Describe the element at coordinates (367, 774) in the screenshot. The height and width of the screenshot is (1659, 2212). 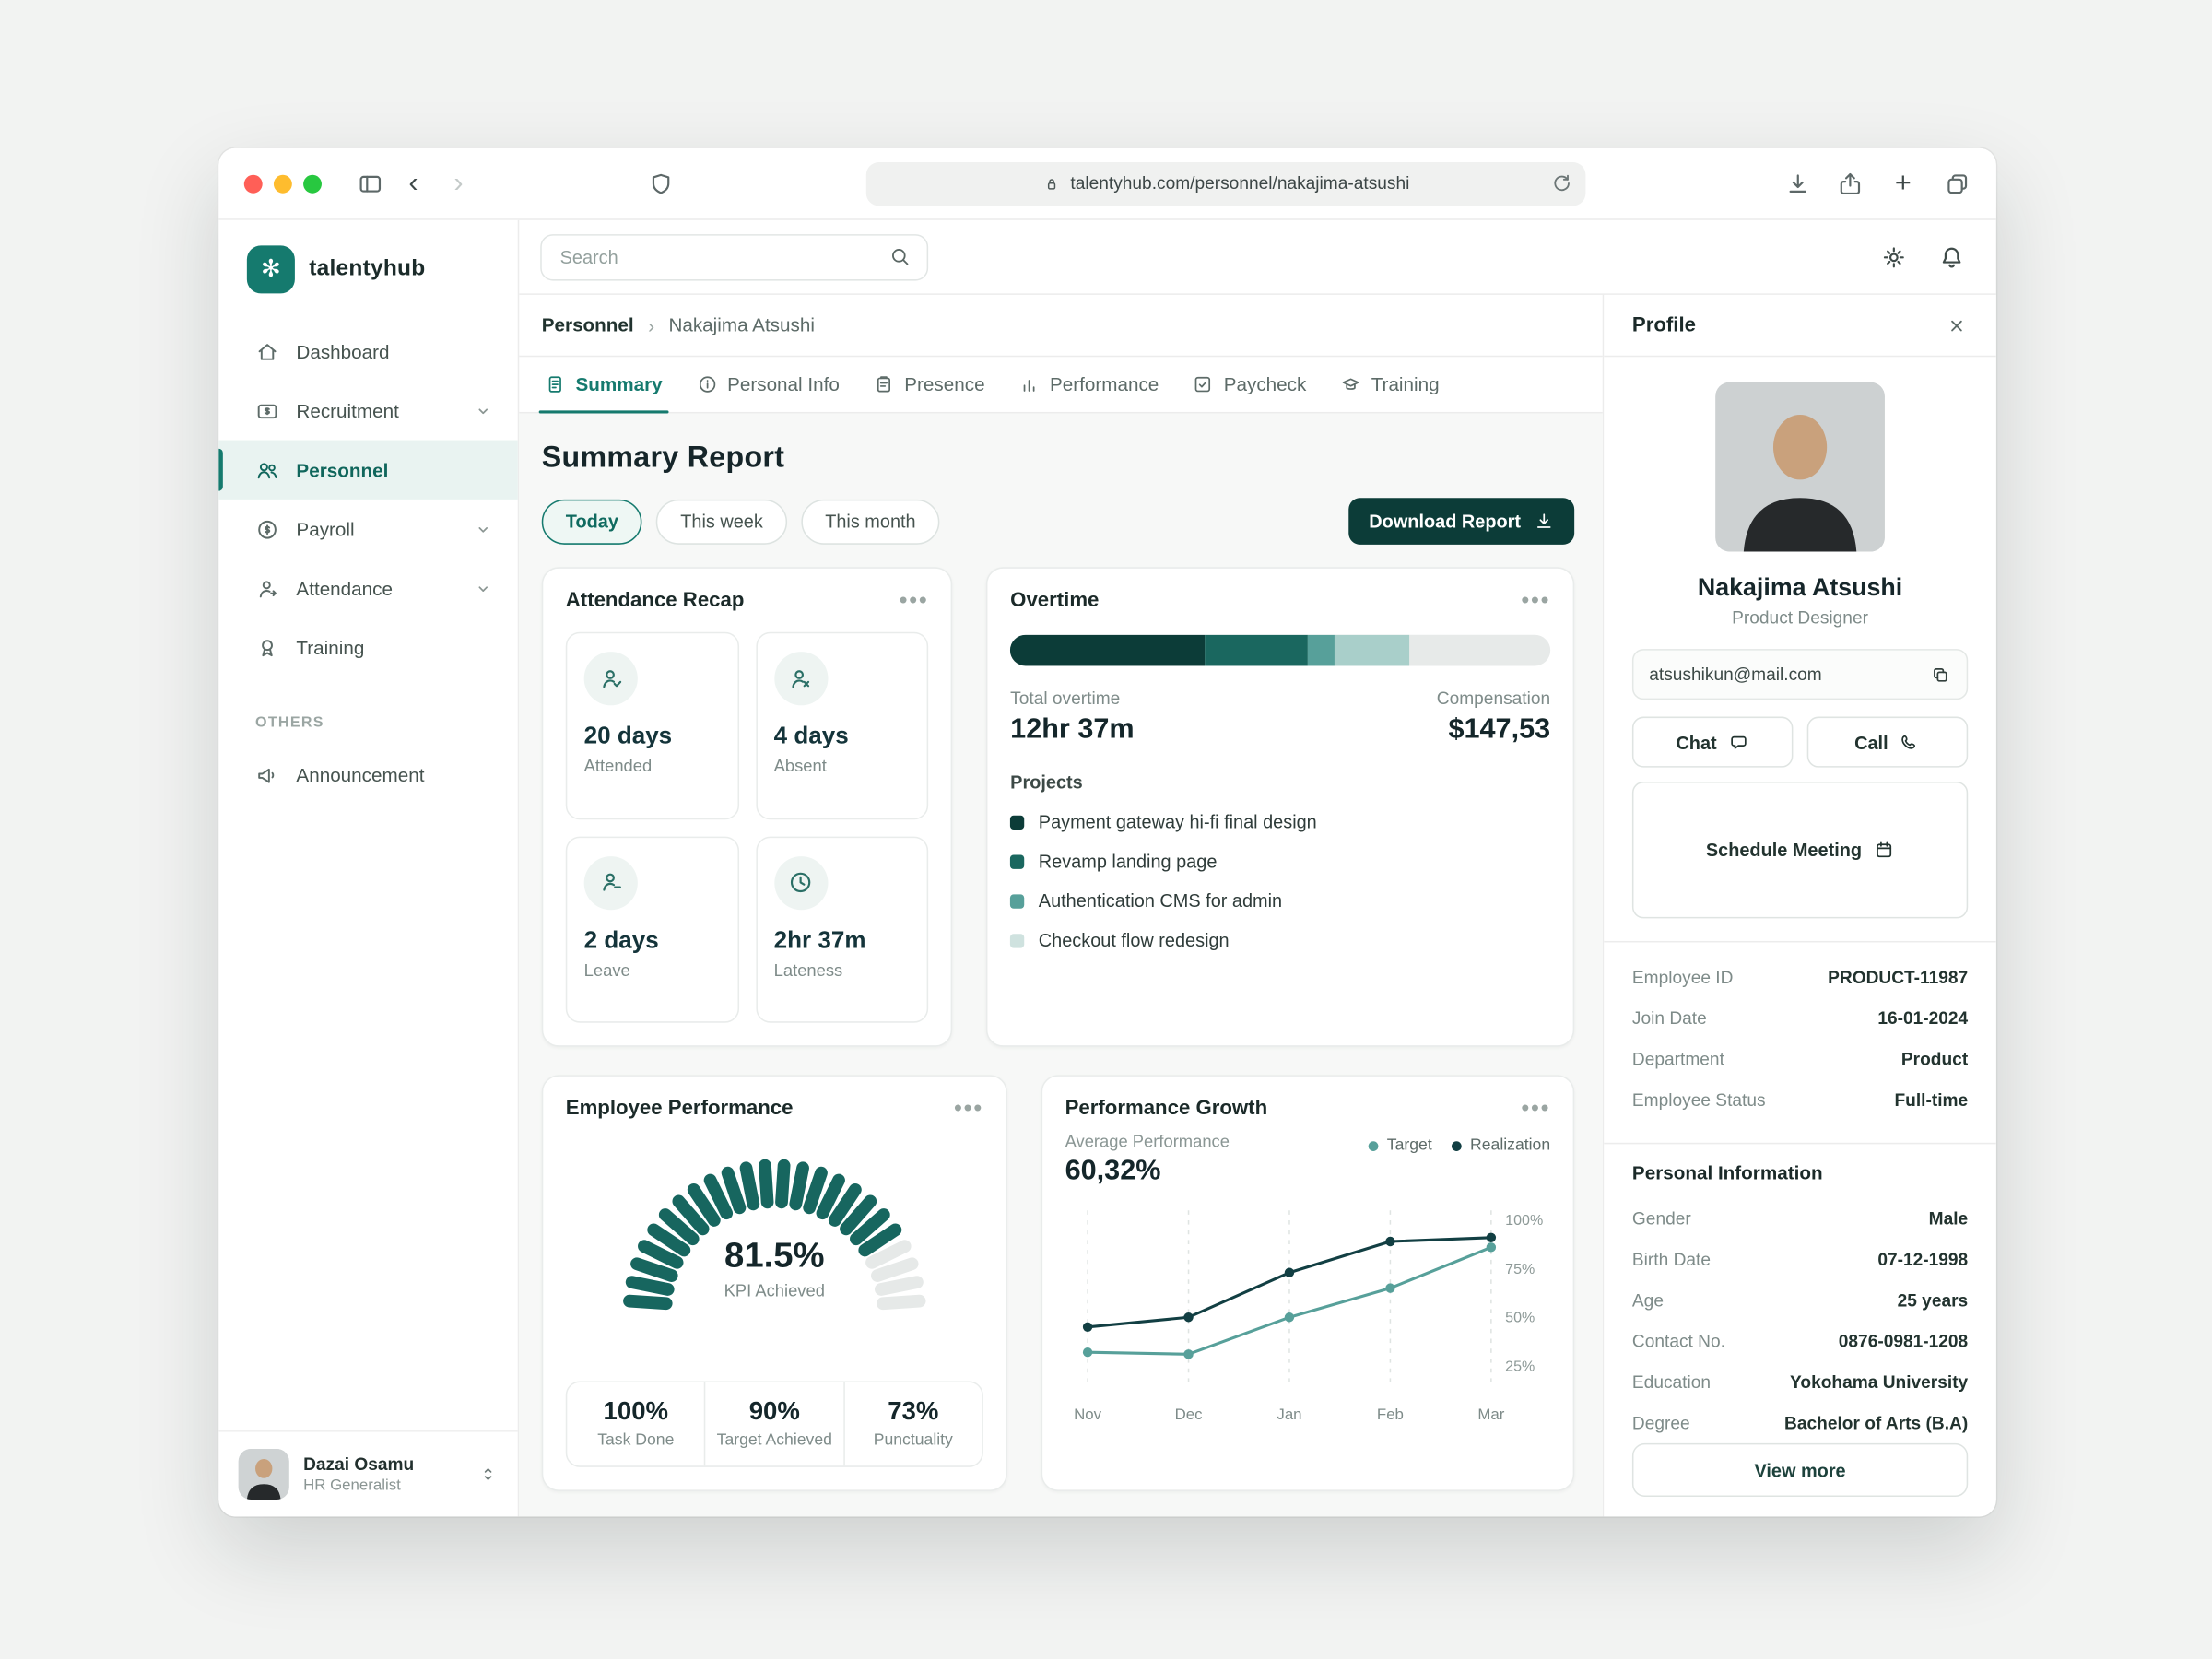
I see `sidebar-item-announcement: Announcement` at that location.